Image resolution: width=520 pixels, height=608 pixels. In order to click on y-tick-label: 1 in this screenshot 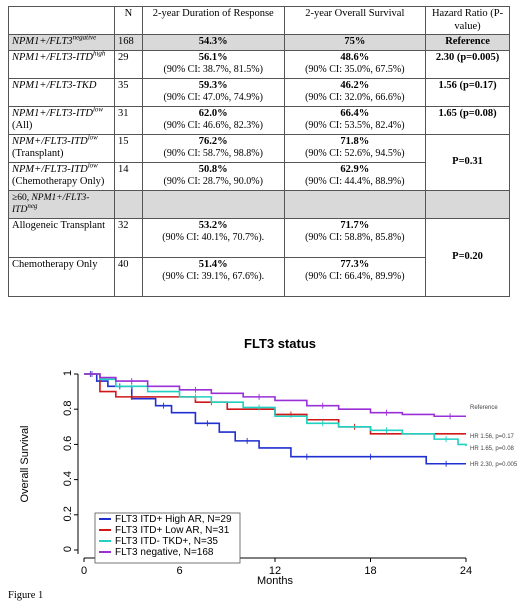, I will do `click(68, 373)`.